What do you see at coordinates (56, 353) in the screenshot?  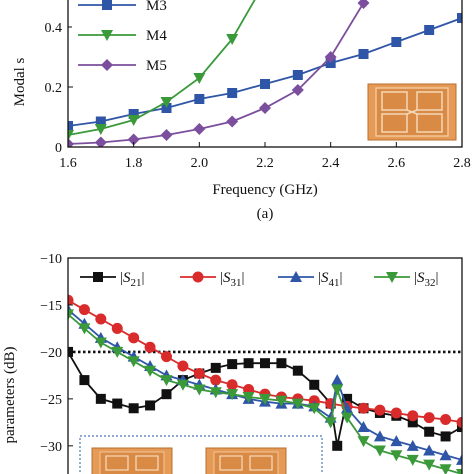 I see `panel-b-ticks: −10 −15 −20 −25 −30` at bounding box center [56, 353].